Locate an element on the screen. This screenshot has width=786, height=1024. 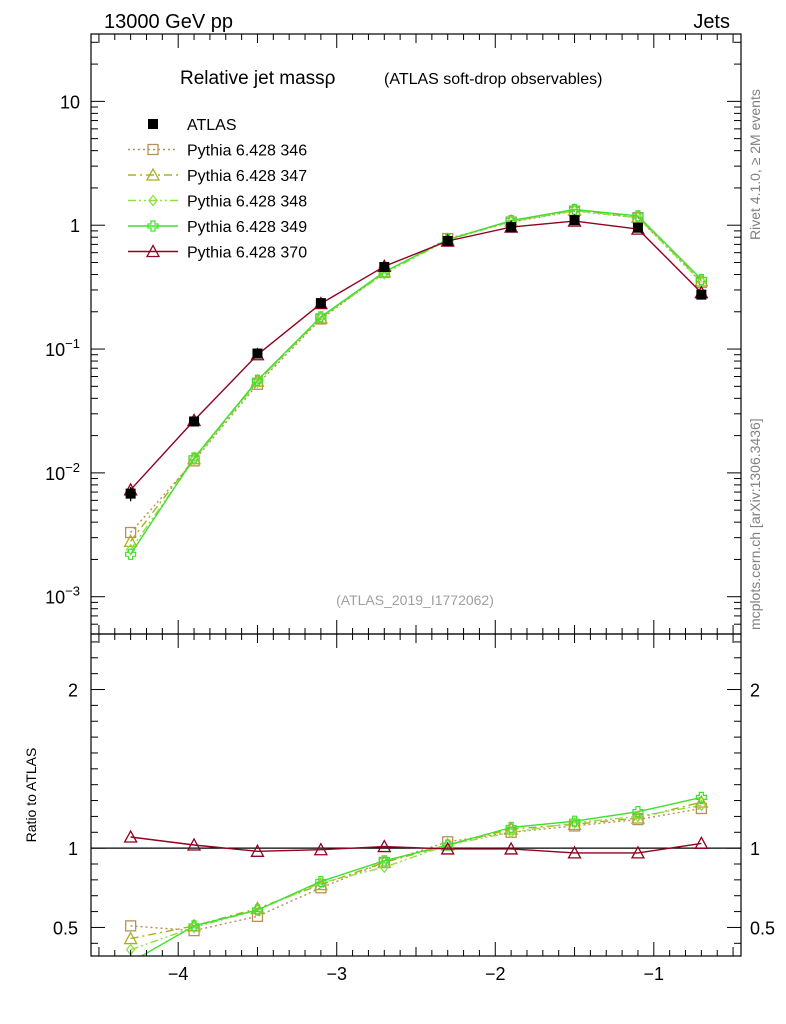
ratio-line-p347 is located at coordinates (416, 870).